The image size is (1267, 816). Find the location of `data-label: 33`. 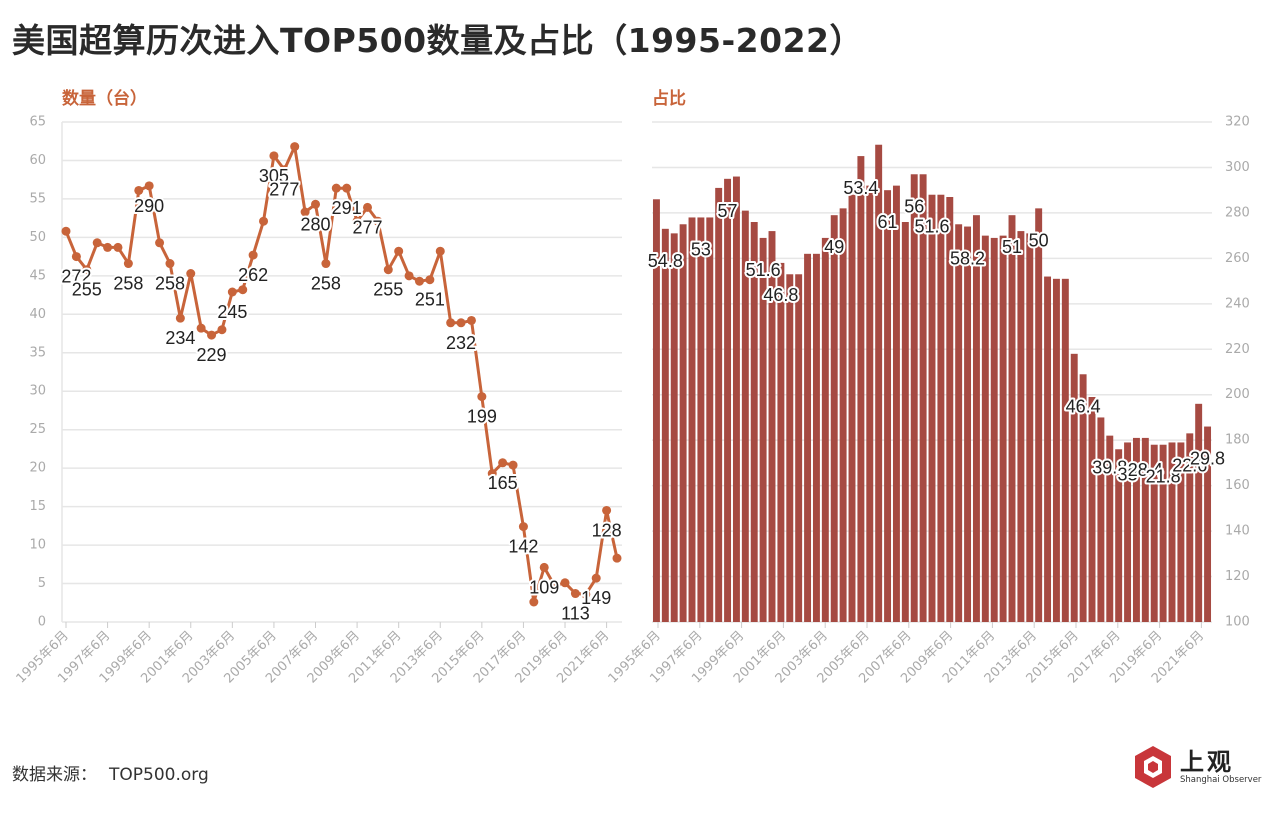

data-label: 33 is located at coordinates (1128, 474).